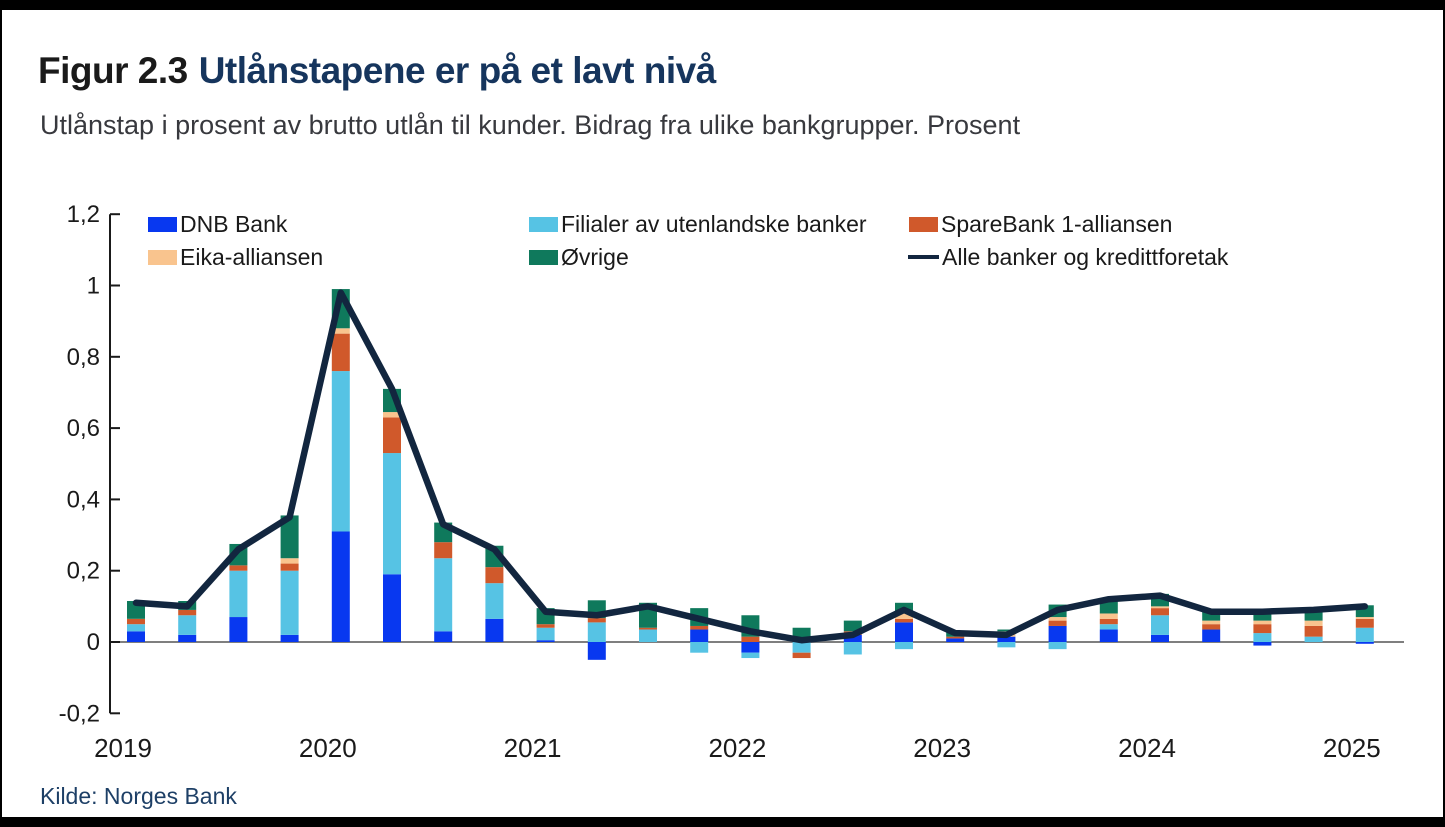 The image size is (1445, 827). What do you see at coordinates (187, 625) in the screenshot?
I see `bar-segment-1-q1` at bounding box center [187, 625].